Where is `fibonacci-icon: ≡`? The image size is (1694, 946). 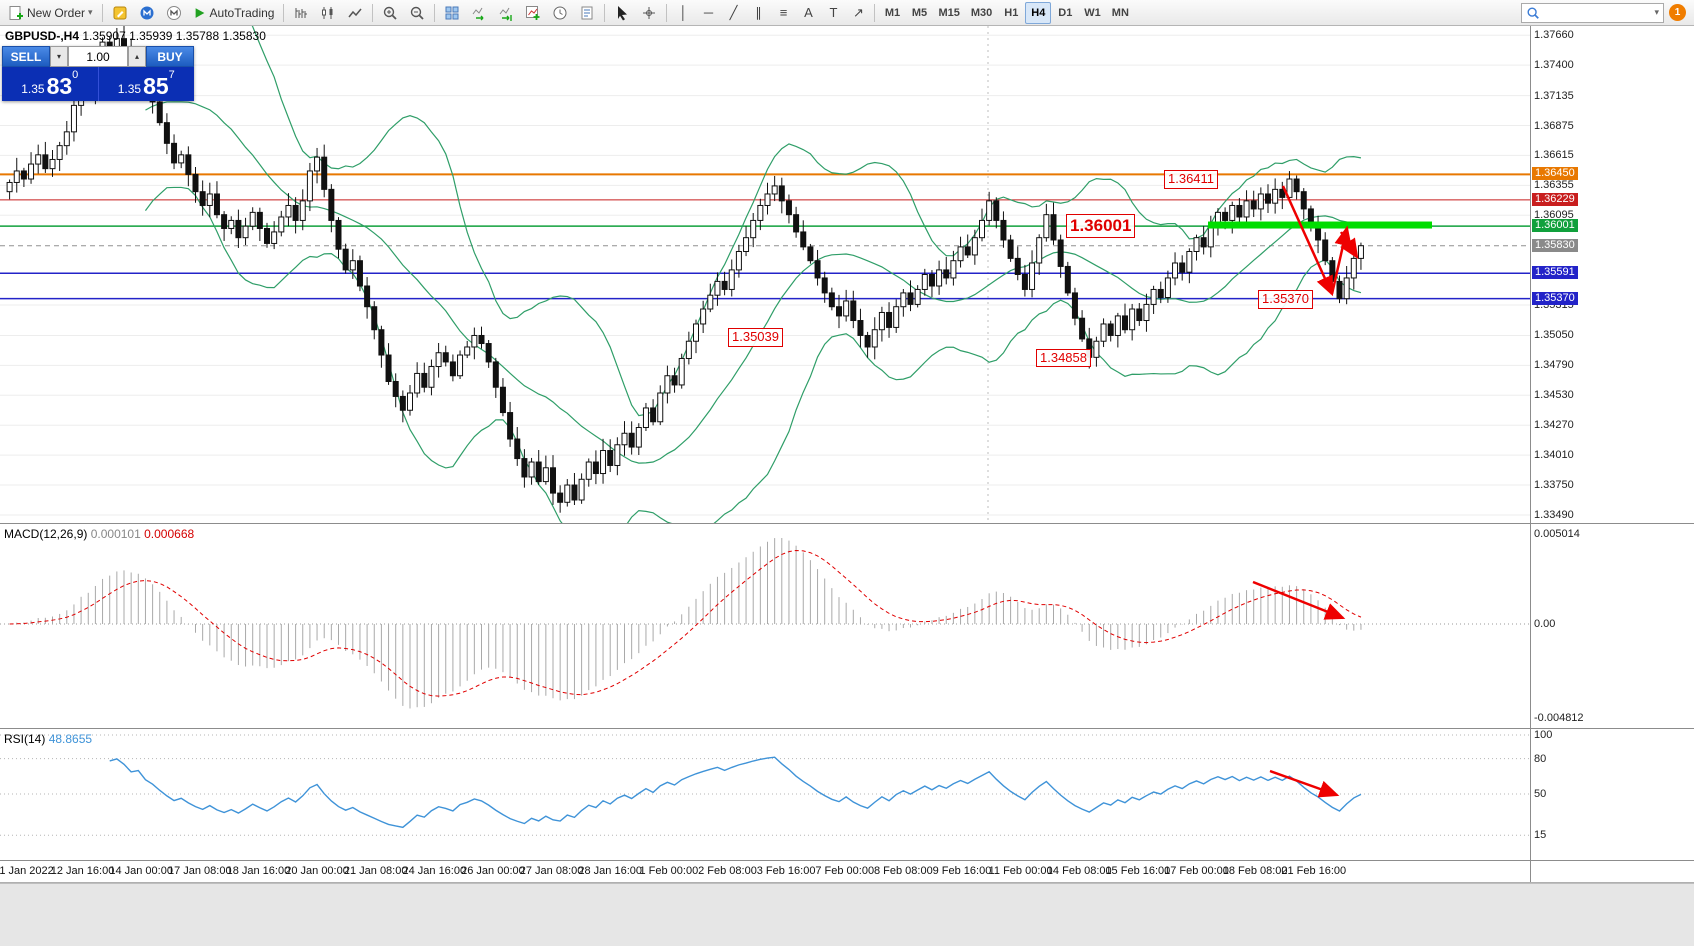 fibonacci-icon: ≡ is located at coordinates (783, 12).